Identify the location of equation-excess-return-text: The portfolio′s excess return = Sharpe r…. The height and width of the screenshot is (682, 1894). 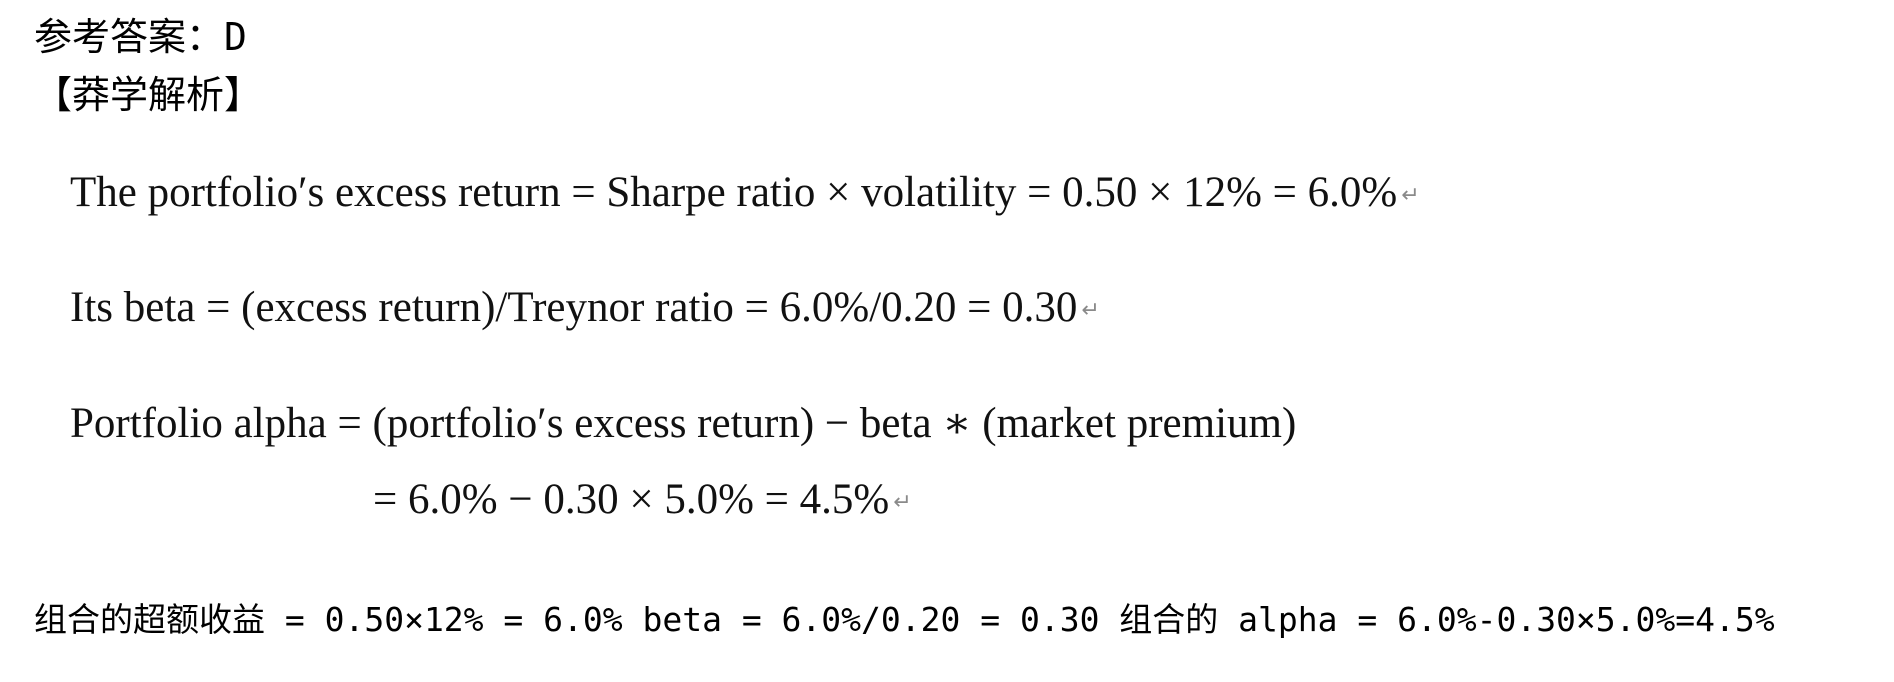
(734, 192).